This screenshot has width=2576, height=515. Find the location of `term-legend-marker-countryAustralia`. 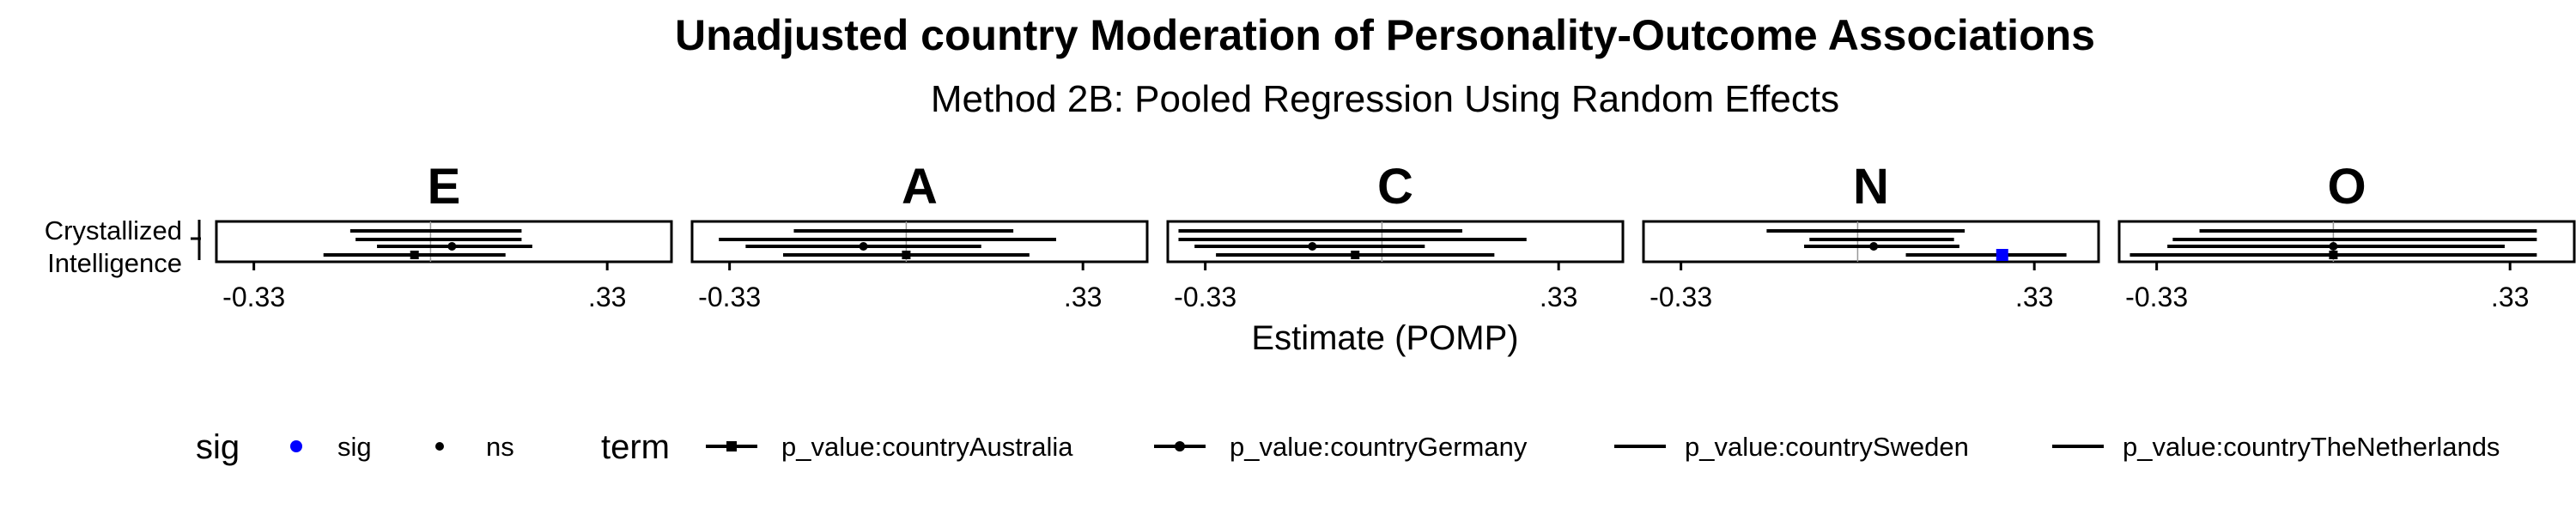

term-legend-marker-countryAustralia is located at coordinates (731, 446).